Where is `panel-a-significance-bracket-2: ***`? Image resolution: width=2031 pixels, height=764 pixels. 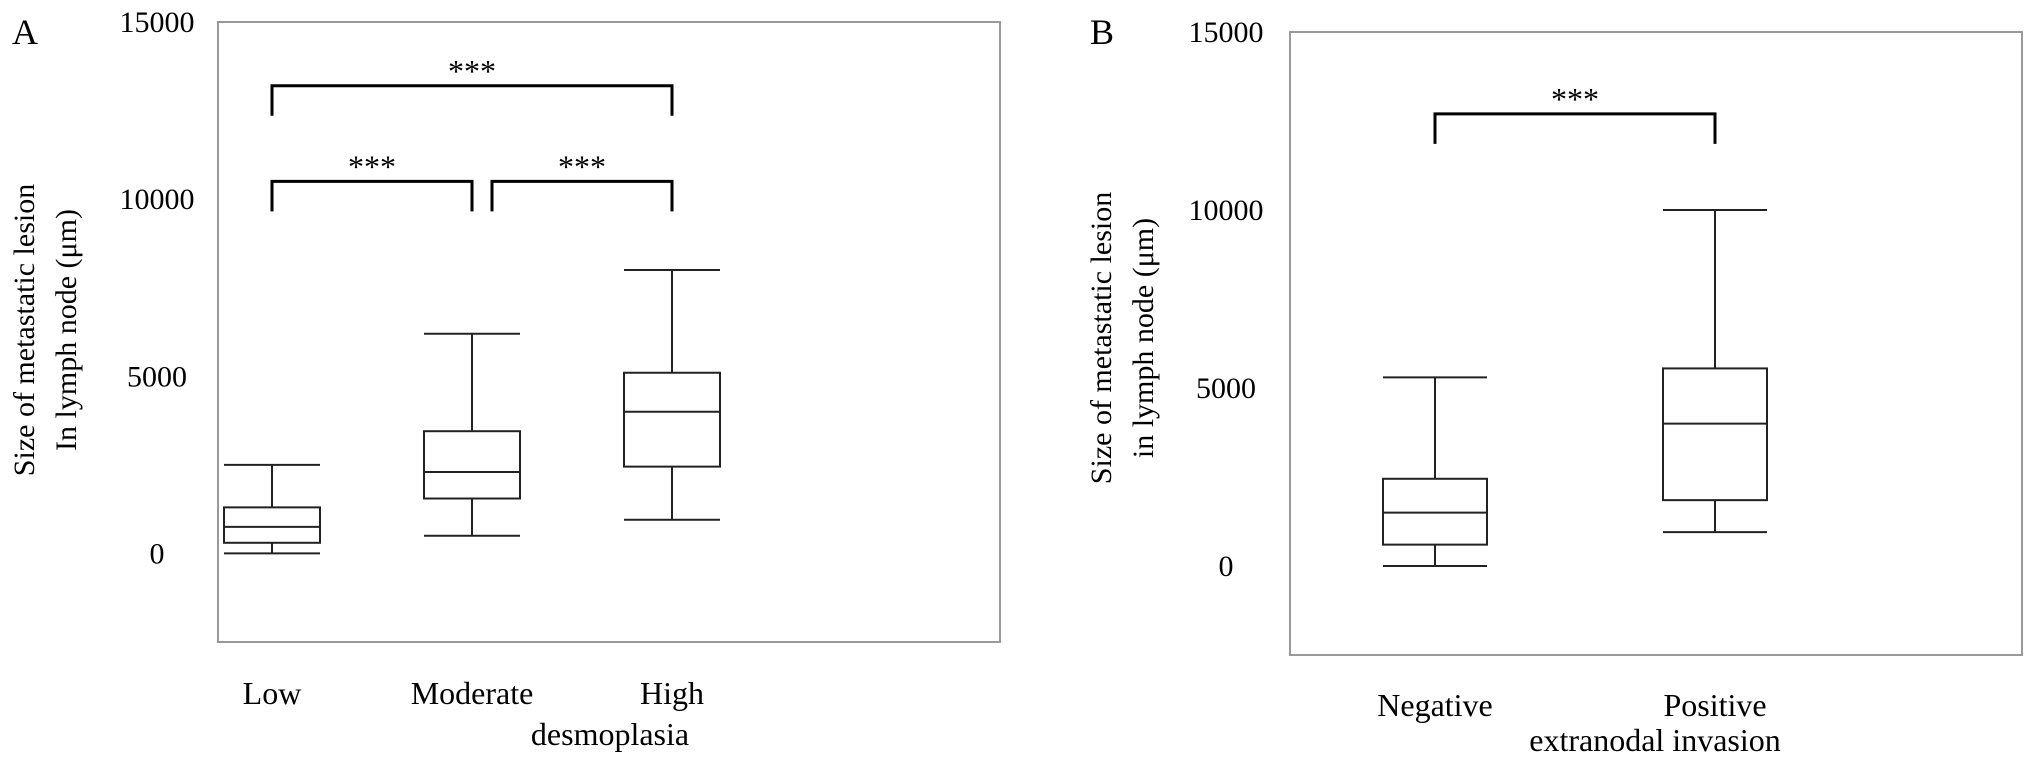
panel-a-significance-bracket-2: *** is located at coordinates (472, 84).